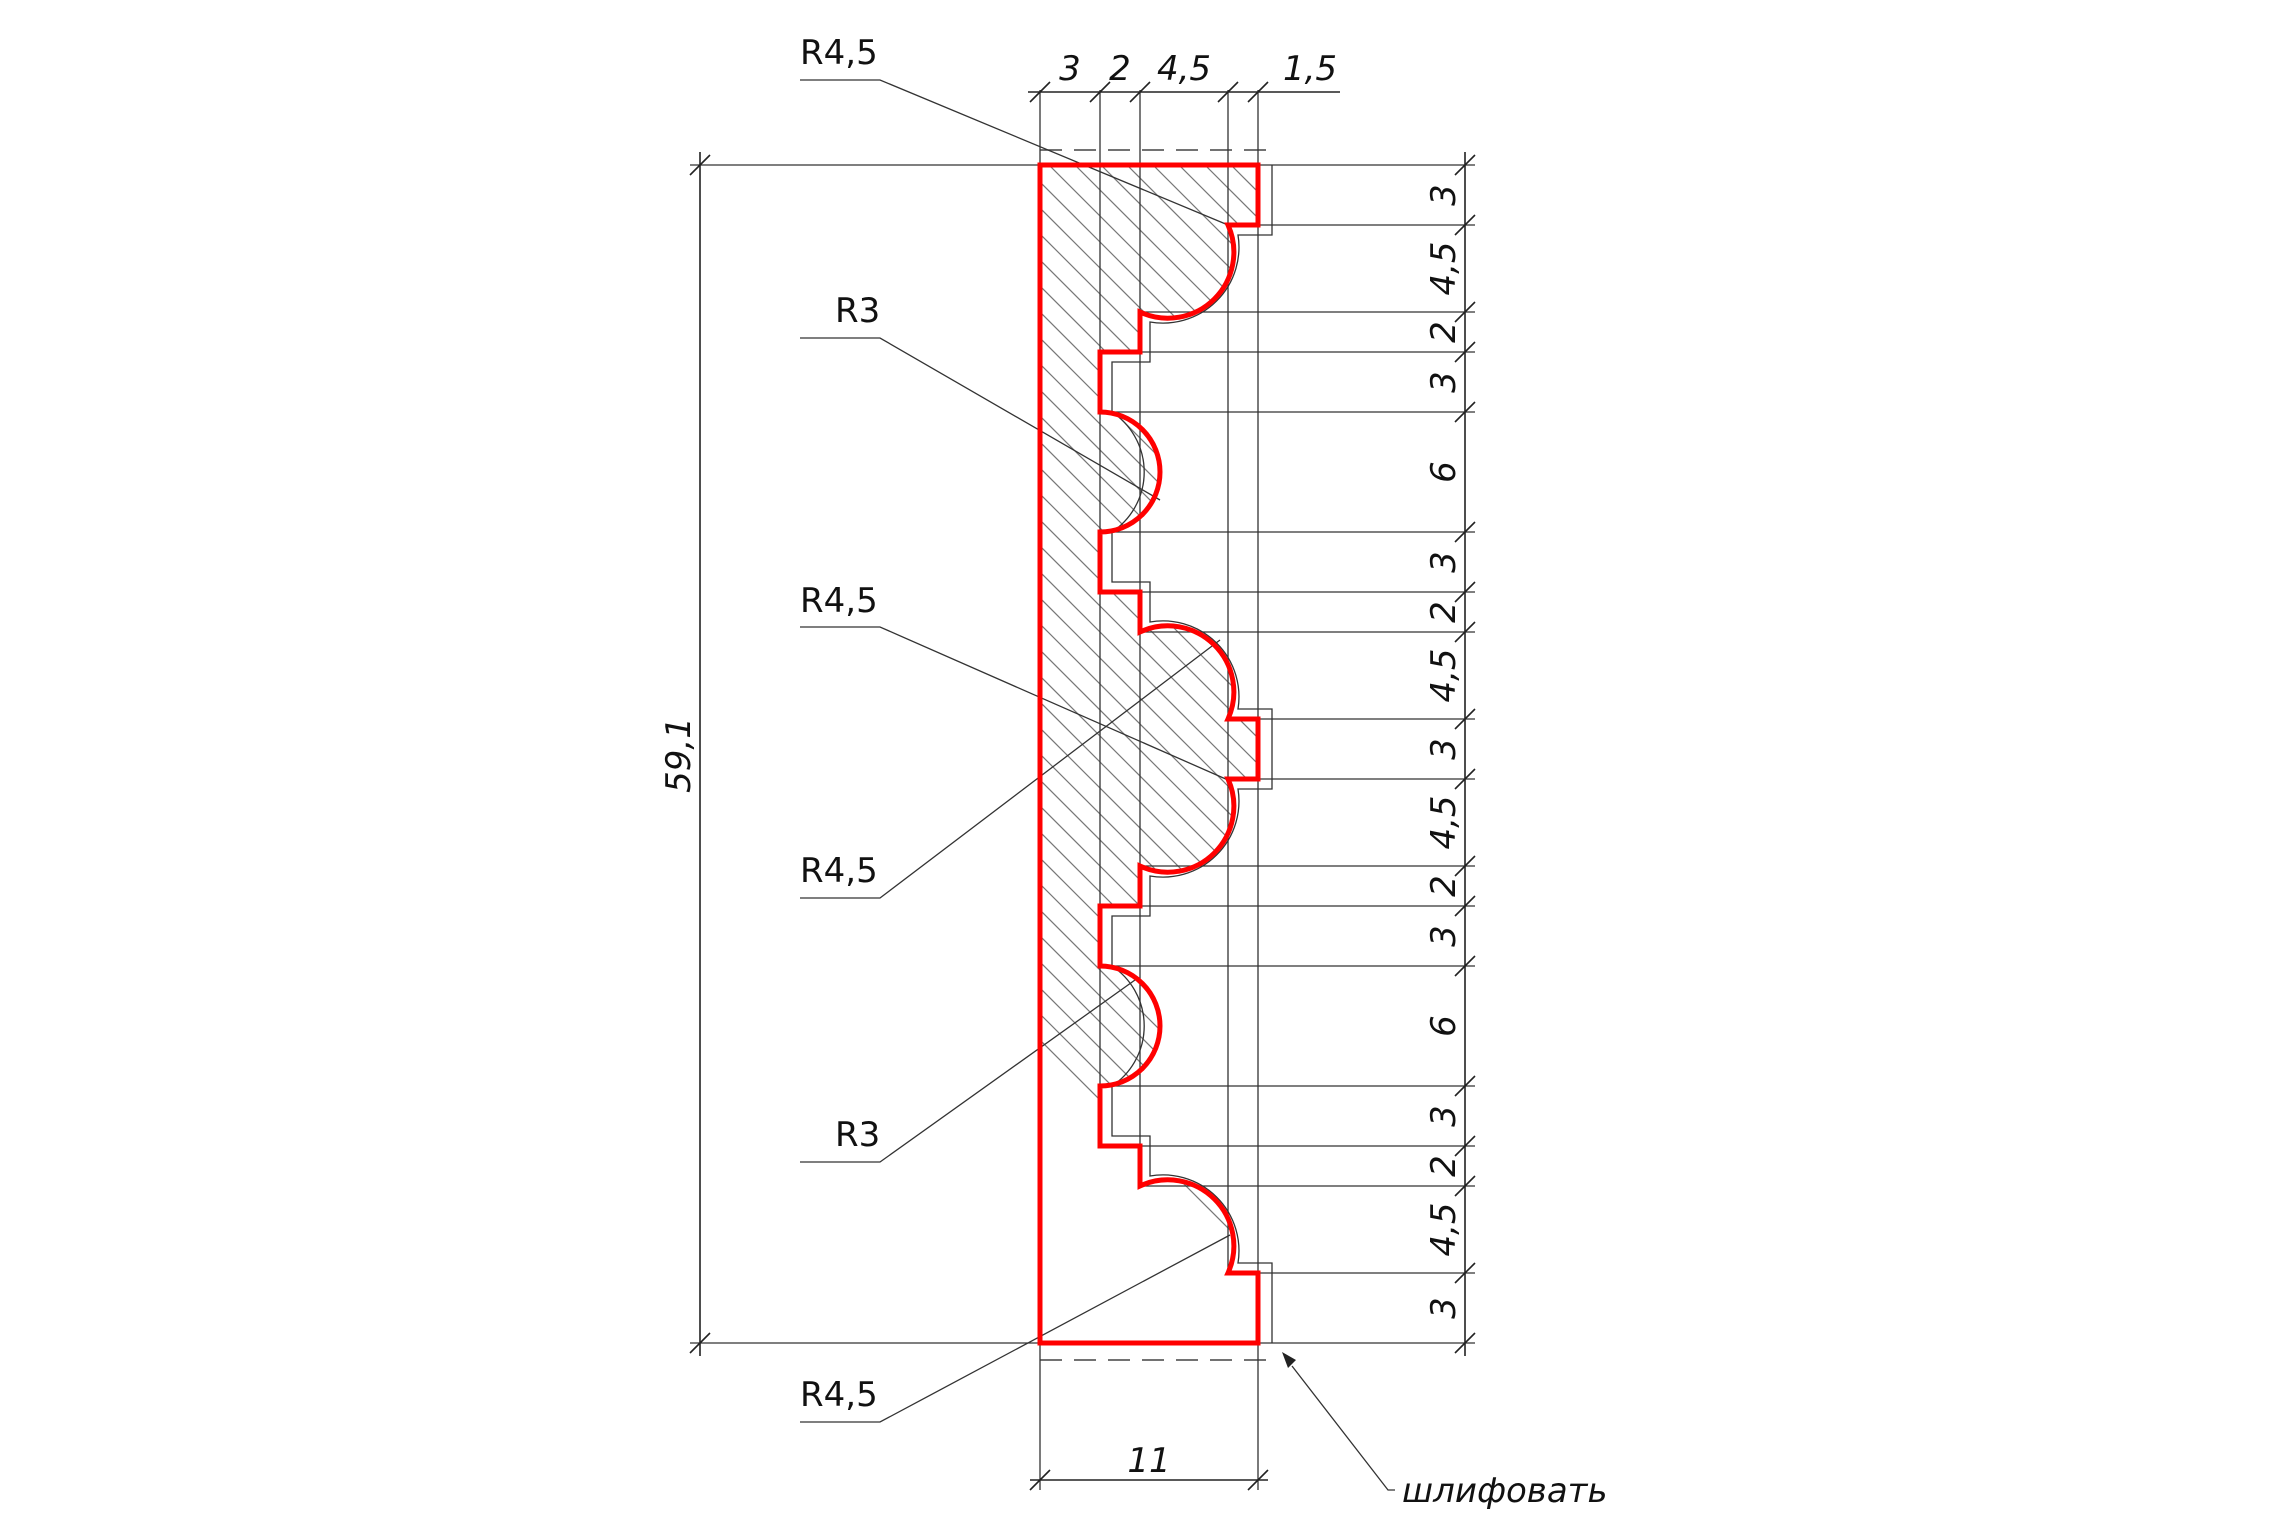 The width and height of the screenshot is (2290, 1527). Describe the element at coordinates (839, 601) in the screenshot. I see `radius-label-3: R4,5` at that location.